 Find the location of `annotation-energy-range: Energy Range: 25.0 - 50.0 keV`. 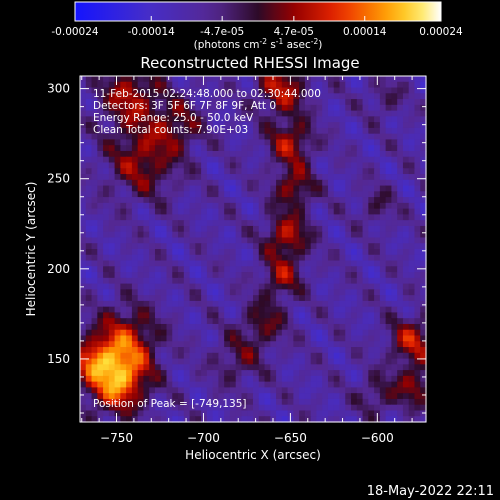

annotation-energy-range: Energy Range: 25.0 - 50.0 keV is located at coordinates (173, 118).